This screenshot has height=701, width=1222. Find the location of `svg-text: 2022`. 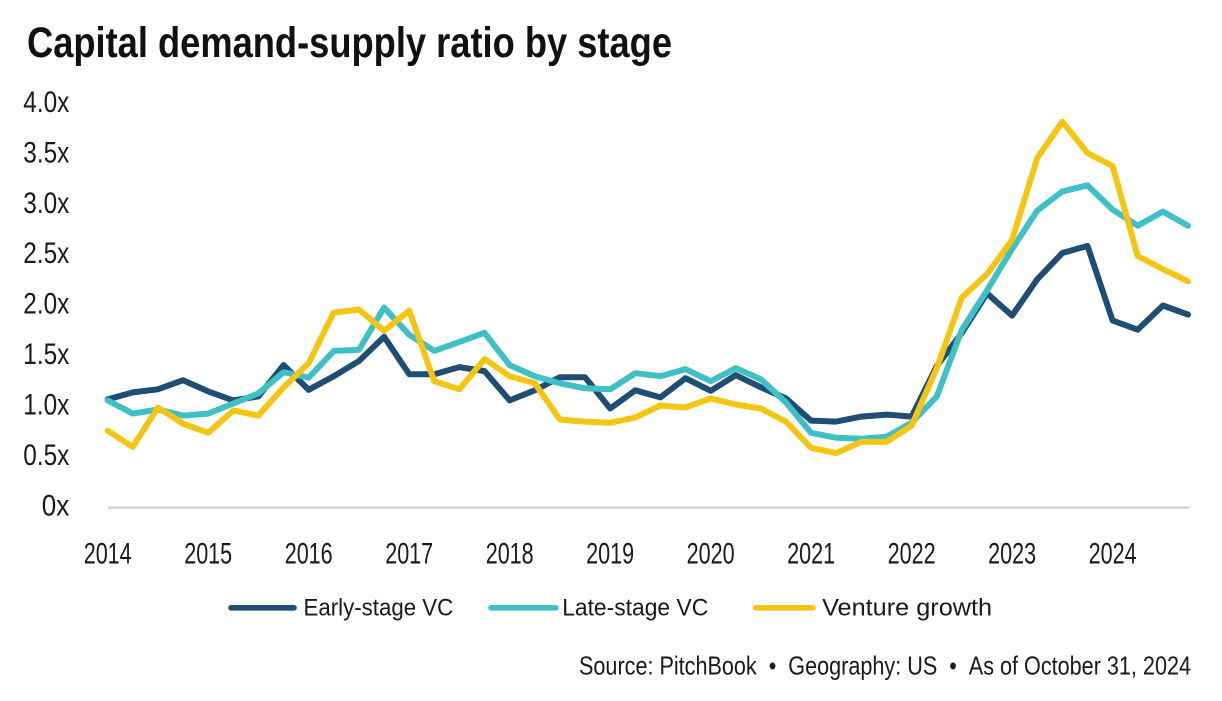

svg-text: 2022 is located at coordinates (912, 553).